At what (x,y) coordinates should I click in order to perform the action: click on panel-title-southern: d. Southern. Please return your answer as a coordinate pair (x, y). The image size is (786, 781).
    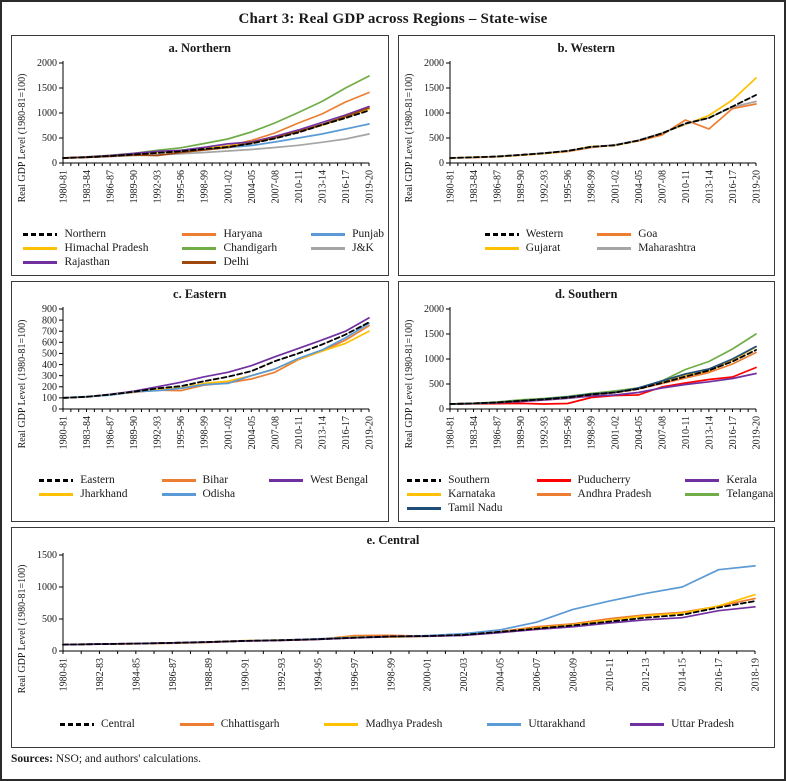
    Looking at the image, I should click on (586, 294).